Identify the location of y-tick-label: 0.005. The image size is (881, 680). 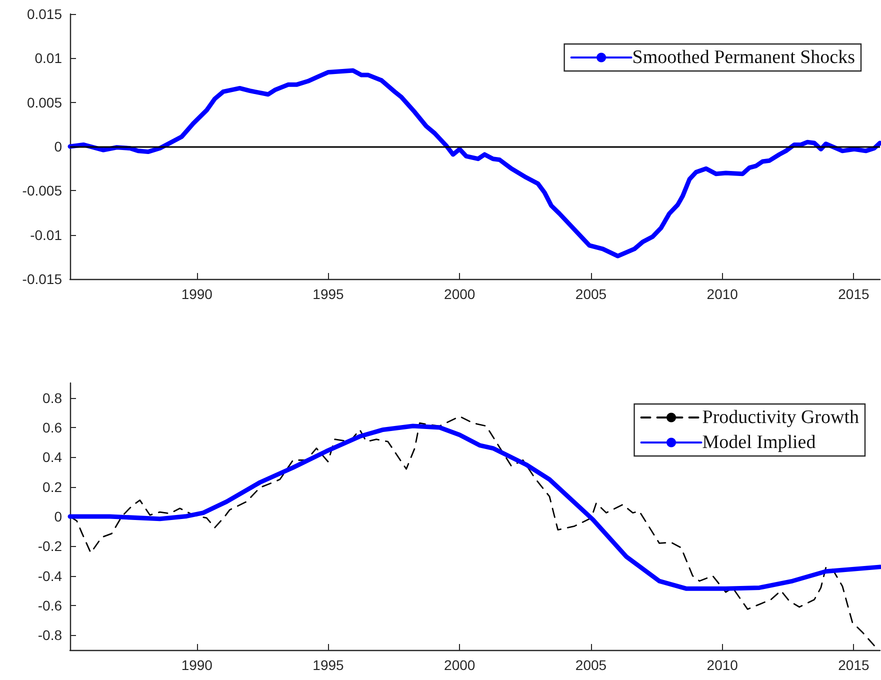
(44, 102).